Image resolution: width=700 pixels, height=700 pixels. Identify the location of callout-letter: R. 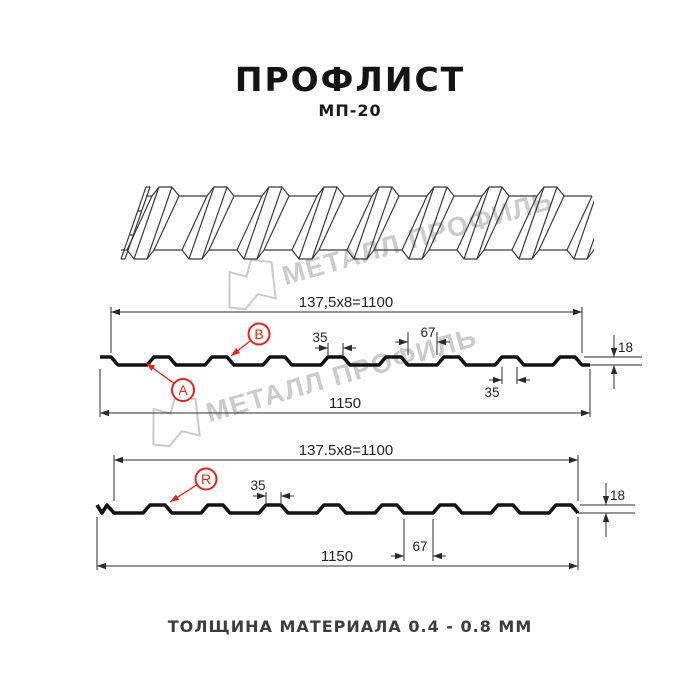
(206, 479).